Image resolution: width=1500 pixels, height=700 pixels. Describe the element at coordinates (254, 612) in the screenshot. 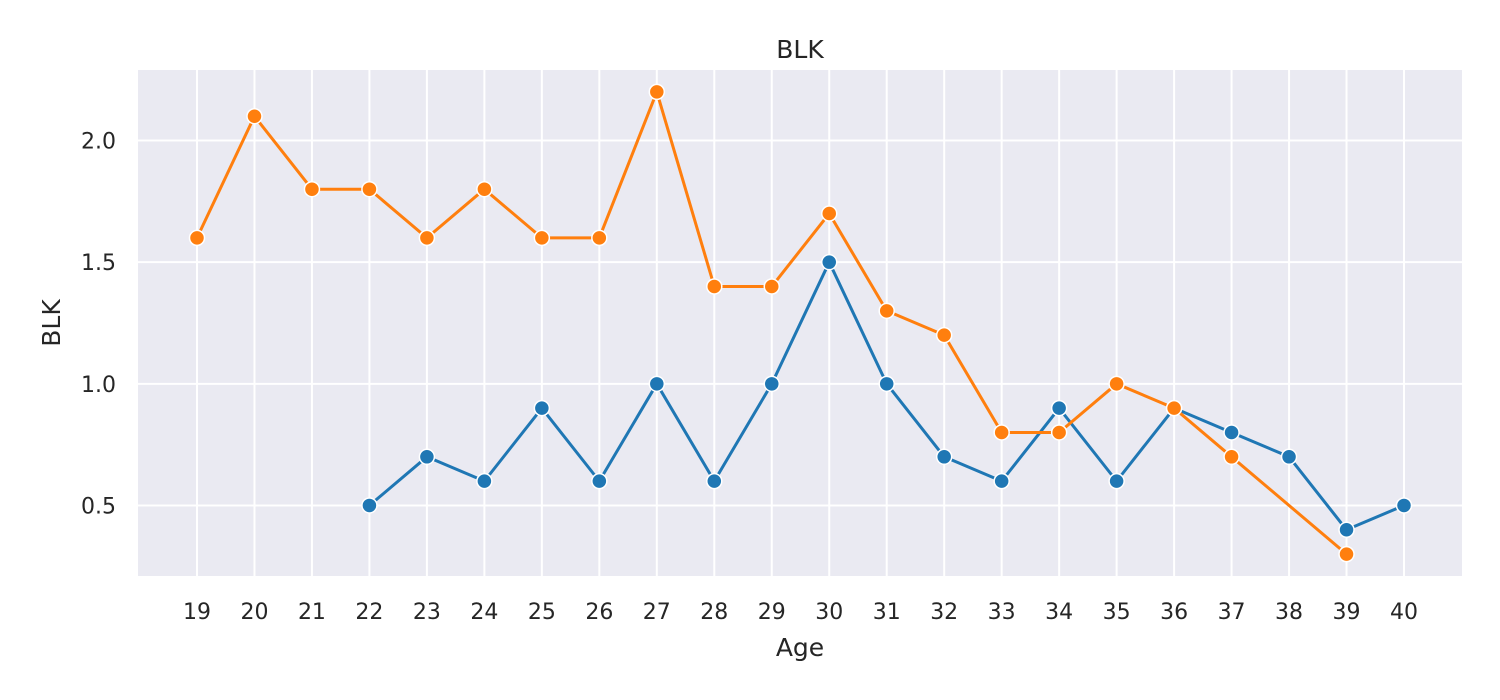

I see `x-tick-label: 20` at that location.